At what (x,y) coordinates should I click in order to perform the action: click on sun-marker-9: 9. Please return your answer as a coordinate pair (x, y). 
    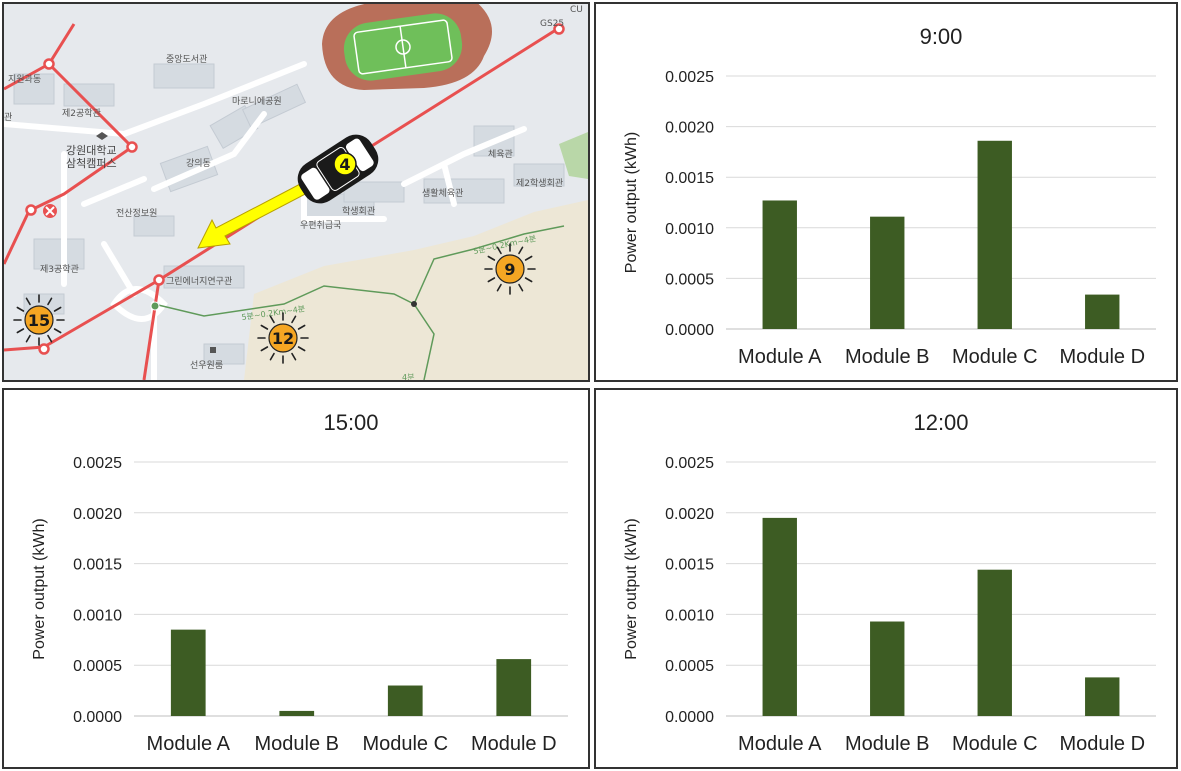
    Looking at the image, I should click on (510, 269).